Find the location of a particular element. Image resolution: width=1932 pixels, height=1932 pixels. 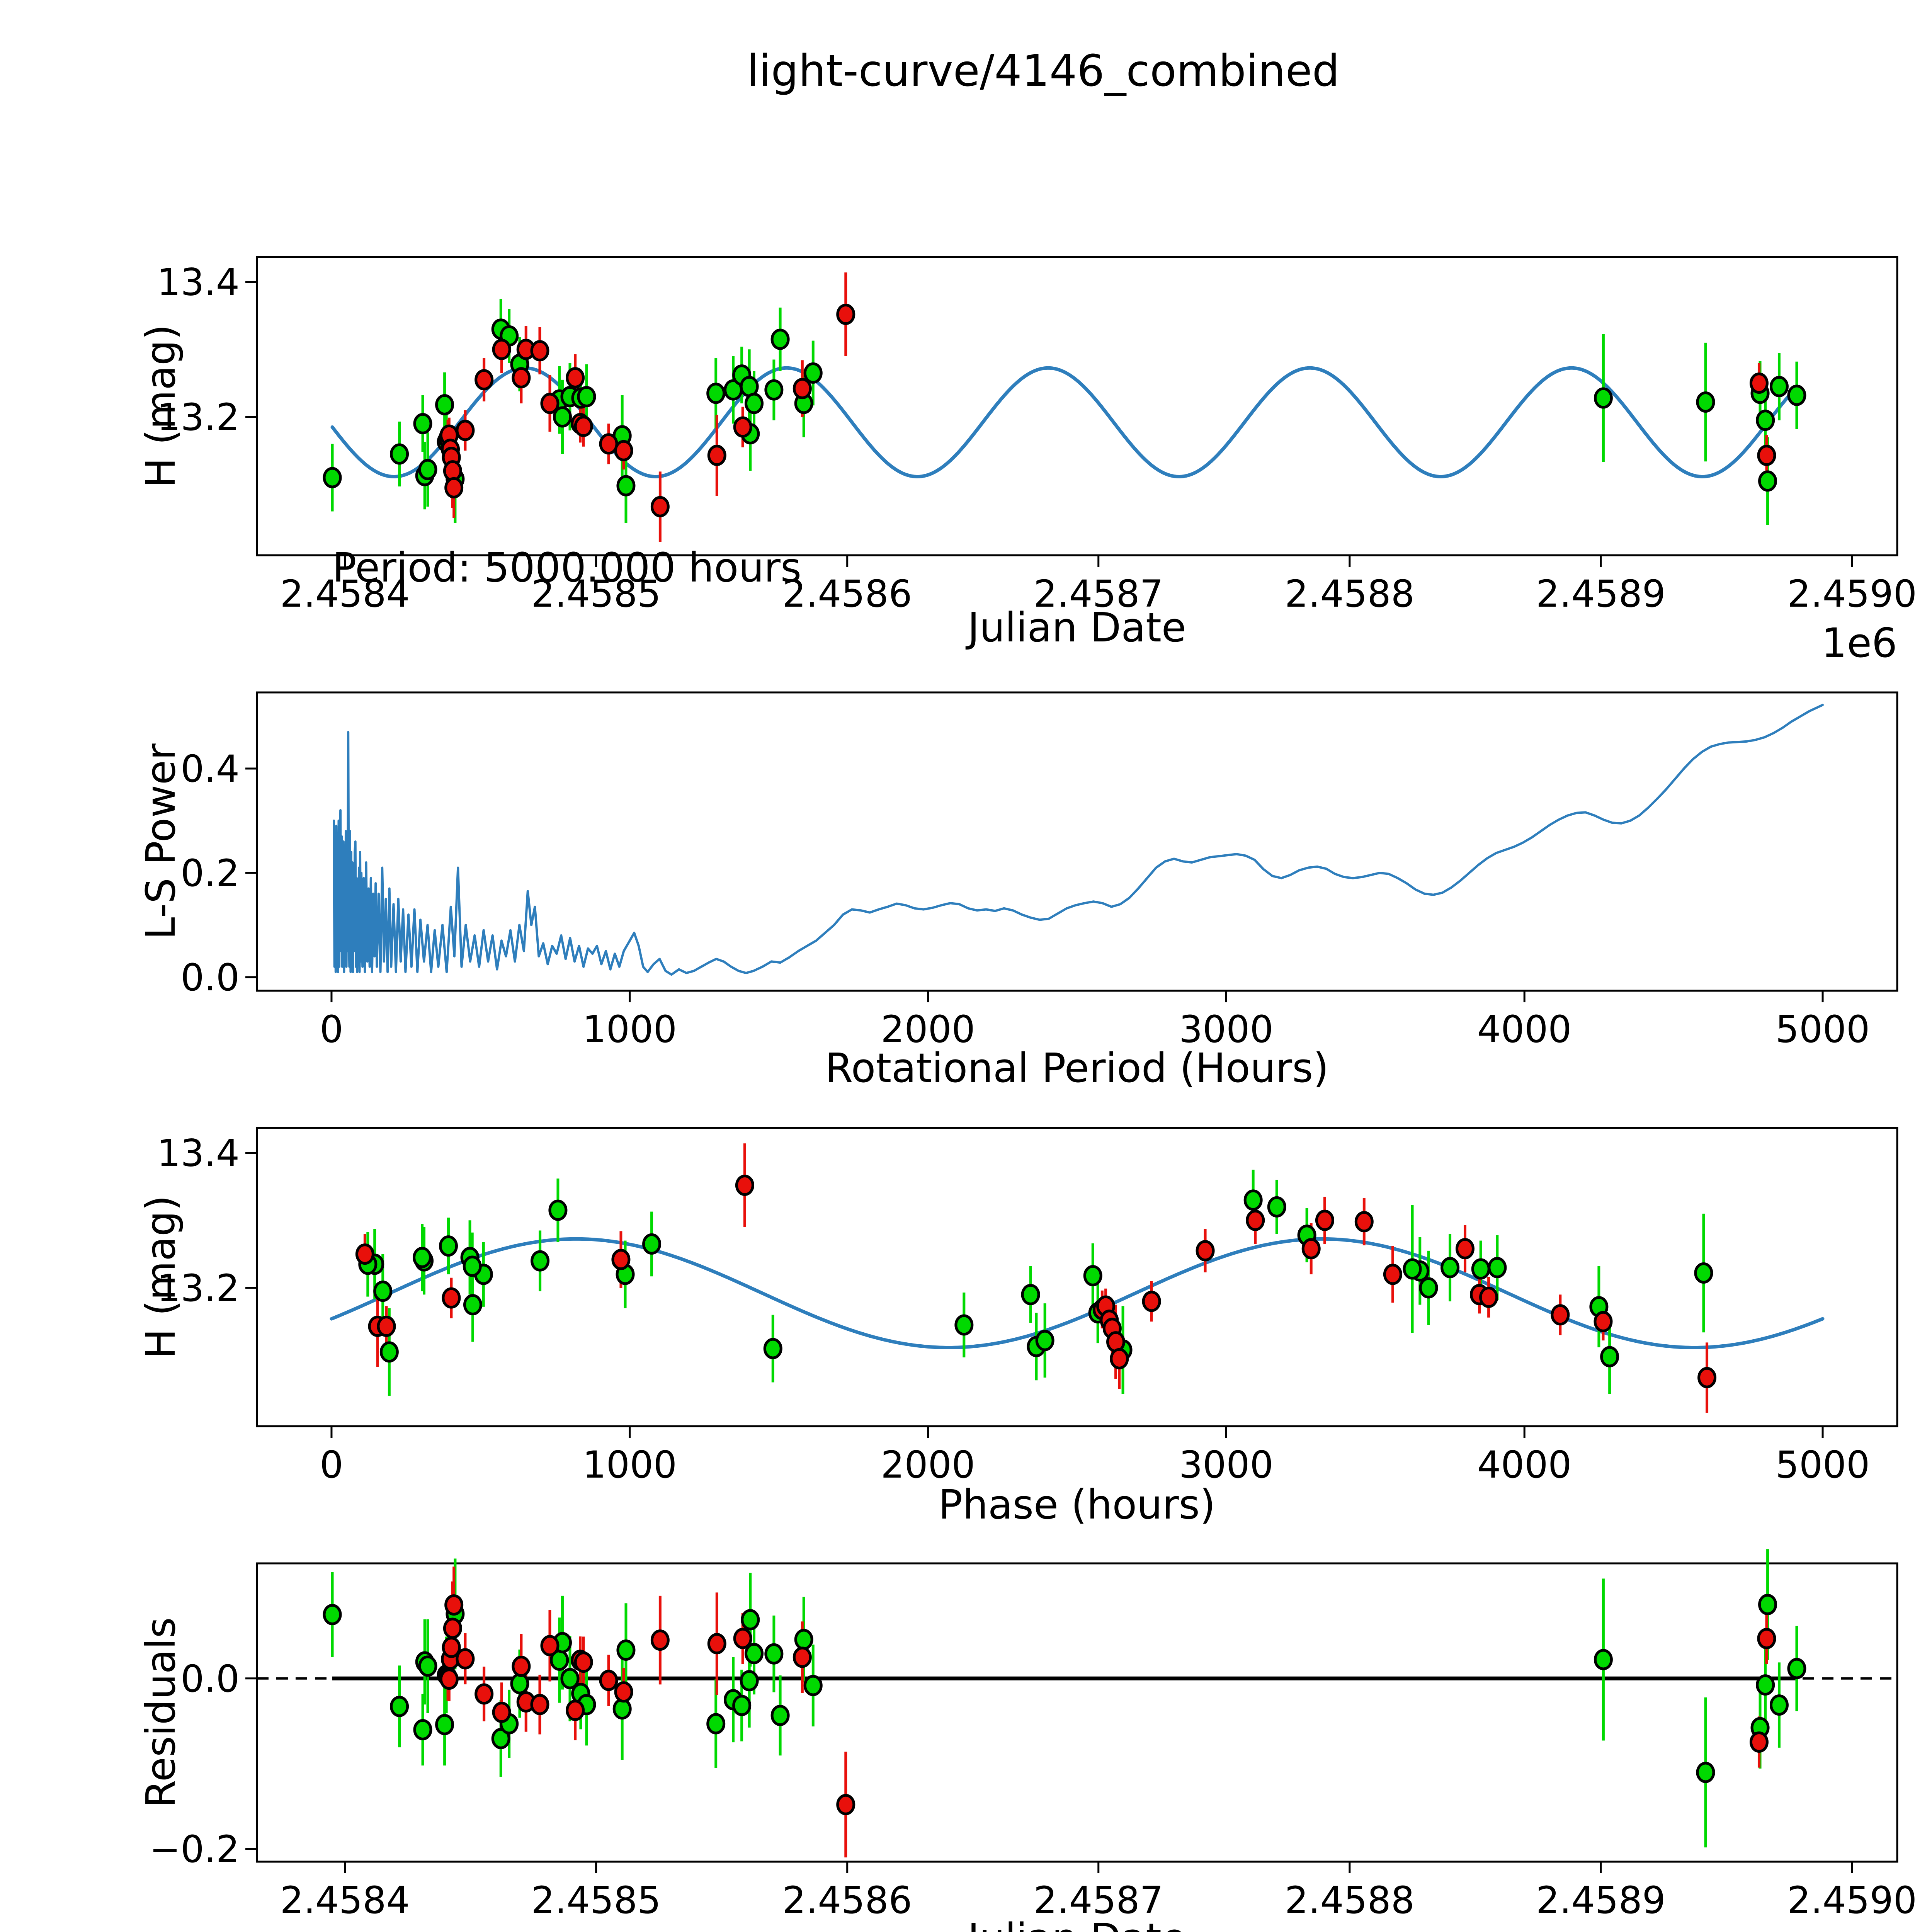

x-tick-label: 2.4588 is located at coordinates (1350, 594).